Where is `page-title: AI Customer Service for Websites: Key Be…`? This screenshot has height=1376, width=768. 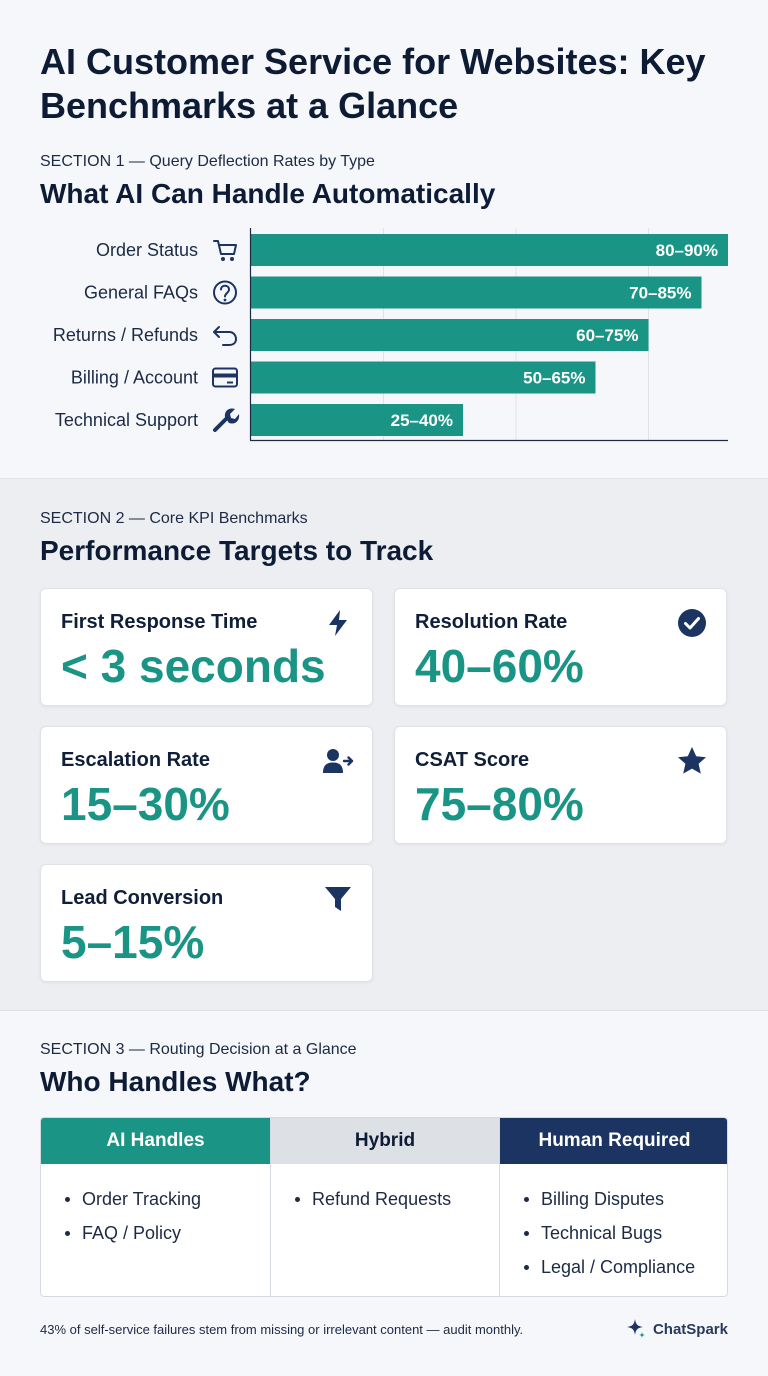 page-title: AI Customer Service for Websites: Key Be… is located at coordinates (373, 83).